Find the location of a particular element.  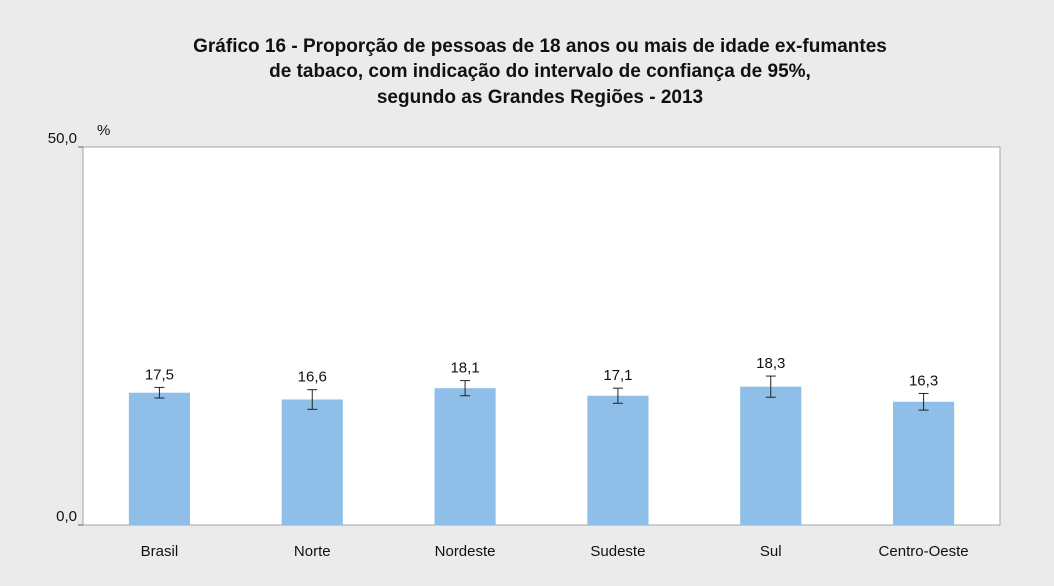

x-tick-label: Nordeste is located at coordinates (465, 551).